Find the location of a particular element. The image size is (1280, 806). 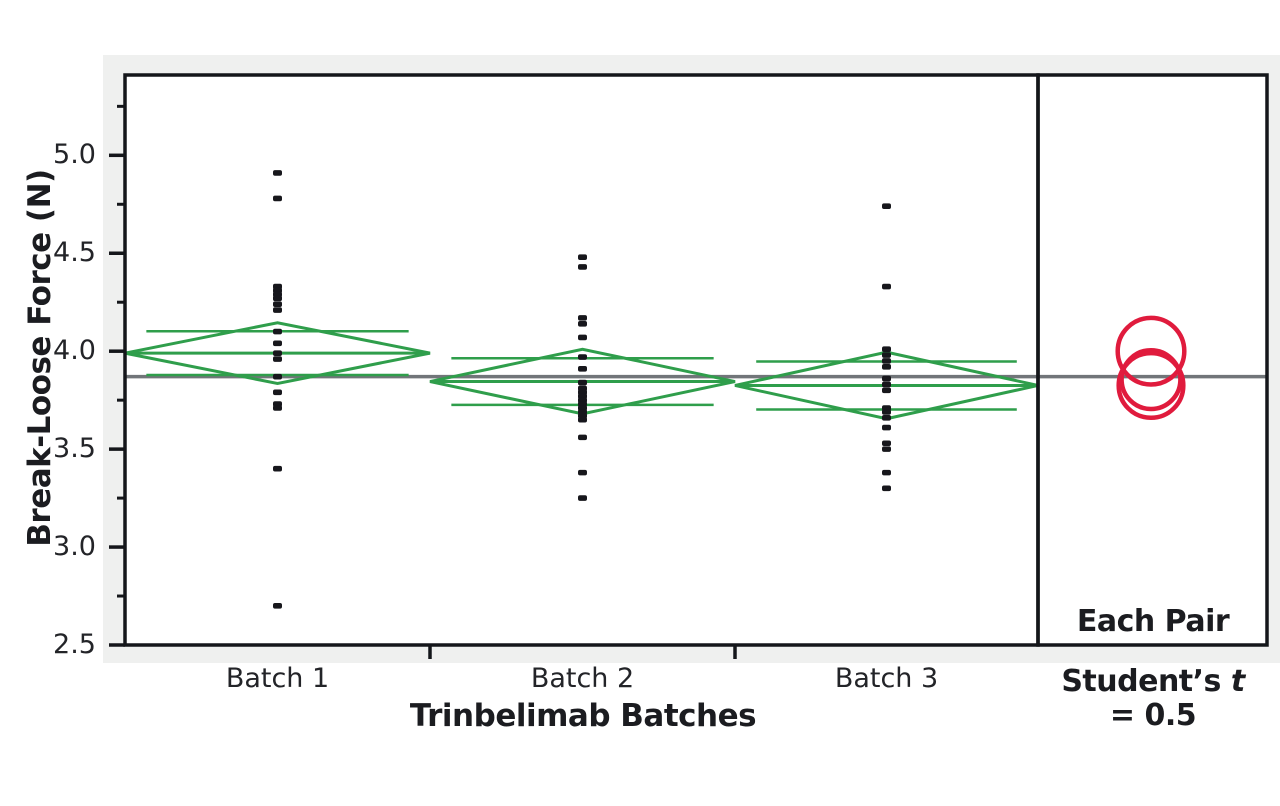

x-category-label: Batch 2 is located at coordinates (582, 678).